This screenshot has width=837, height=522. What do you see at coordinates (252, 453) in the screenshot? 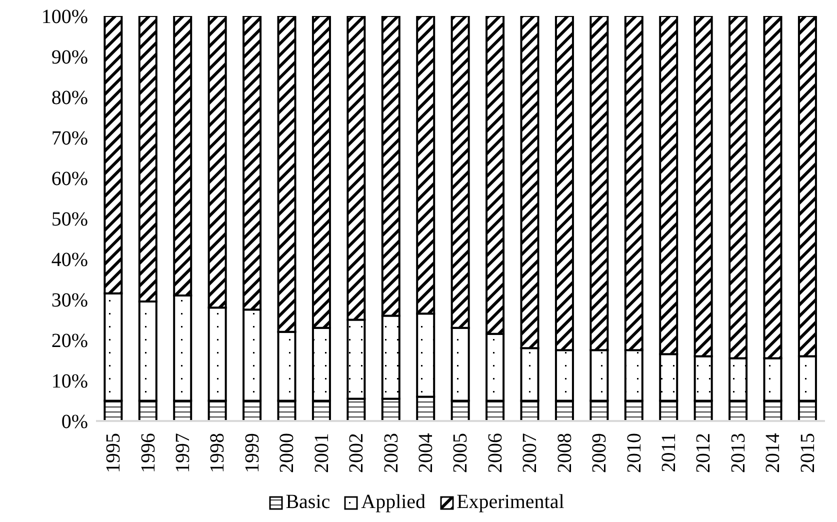
I see `x-tick-label: 1999` at bounding box center [252, 453].